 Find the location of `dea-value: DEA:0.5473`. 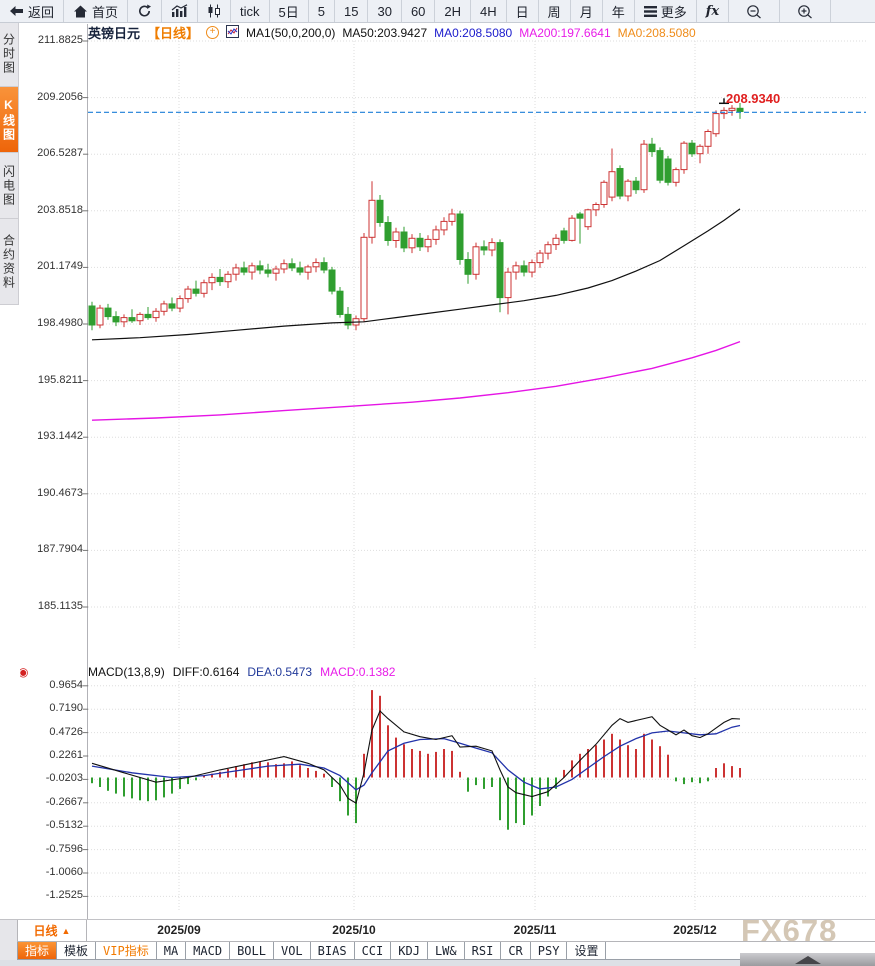

dea-value: DEA:0.5473 is located at coordinates (280, 672).